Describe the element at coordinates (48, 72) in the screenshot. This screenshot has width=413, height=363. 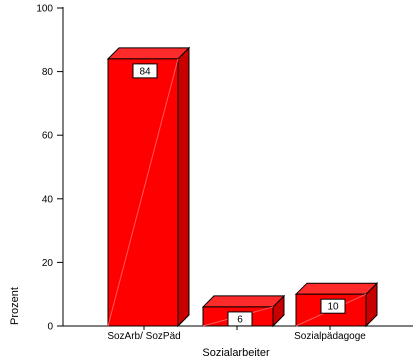
I see `y-tick-label: 80` at that location.